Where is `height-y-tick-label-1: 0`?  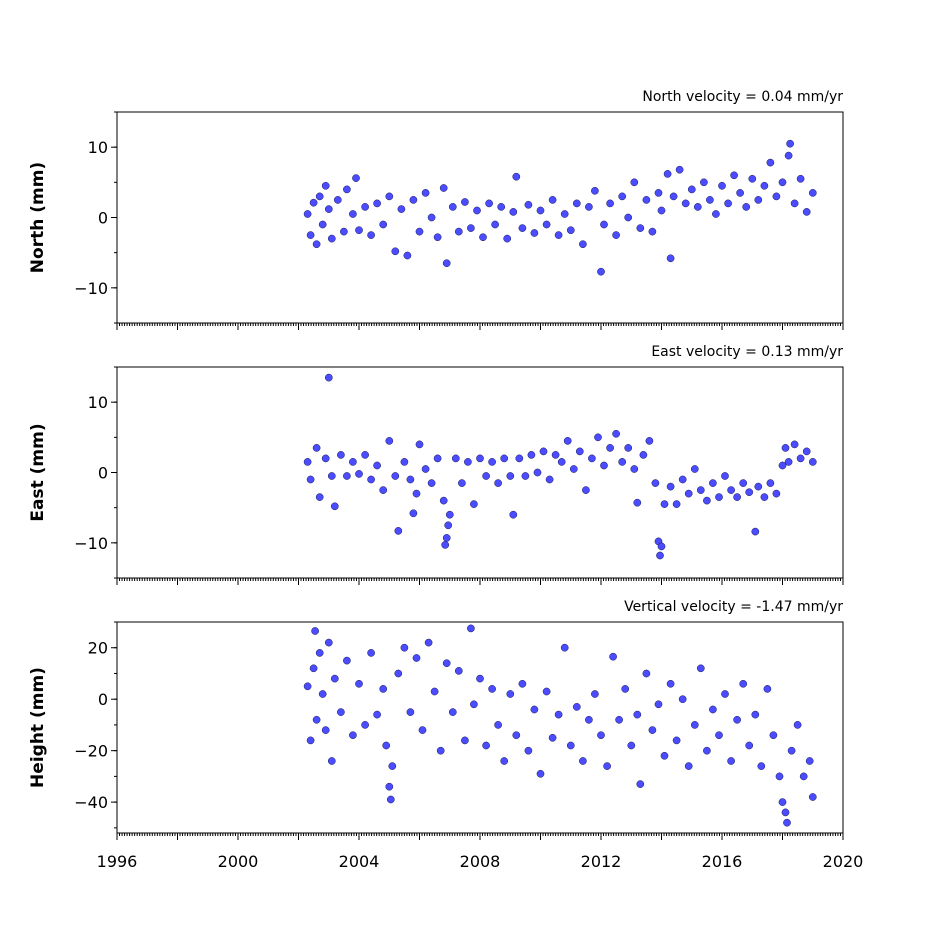 height-y-tick-label-1: 0 is located at coordinates (103, 699).